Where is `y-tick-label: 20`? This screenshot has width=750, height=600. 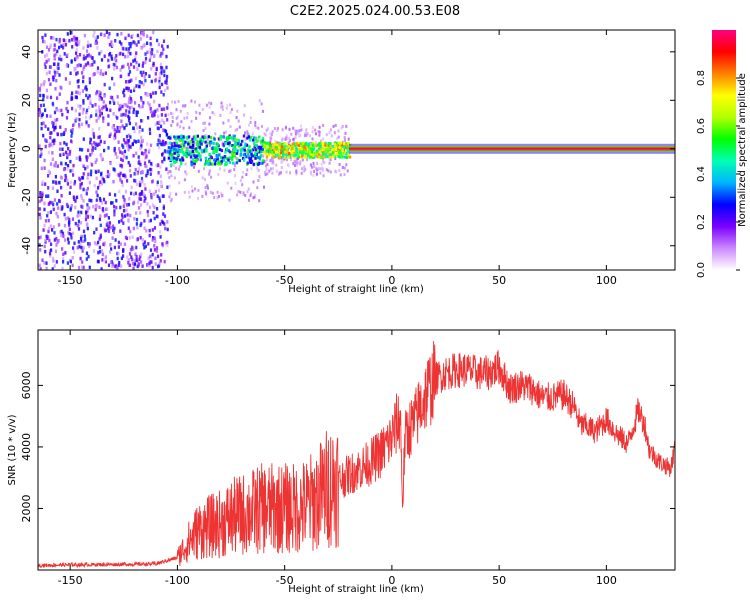 y-tick-label: 20 is located at coordinates (26, 100).